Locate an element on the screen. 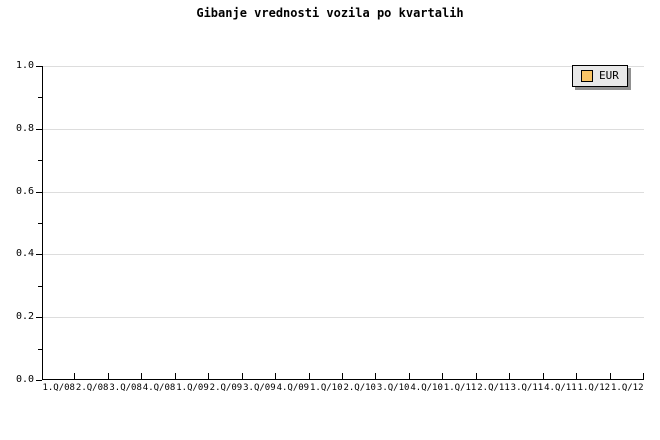 The image size is (660, 440). x-tick-label: 2.Q/08 is located at coordinates (92, 388).